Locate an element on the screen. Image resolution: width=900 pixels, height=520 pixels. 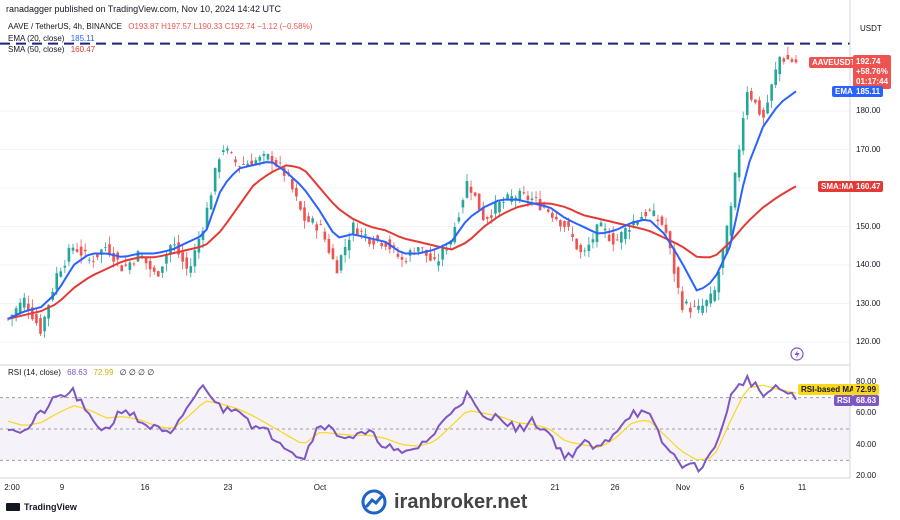
watermark: iranbroker.net is located at coordinates (443, 502).